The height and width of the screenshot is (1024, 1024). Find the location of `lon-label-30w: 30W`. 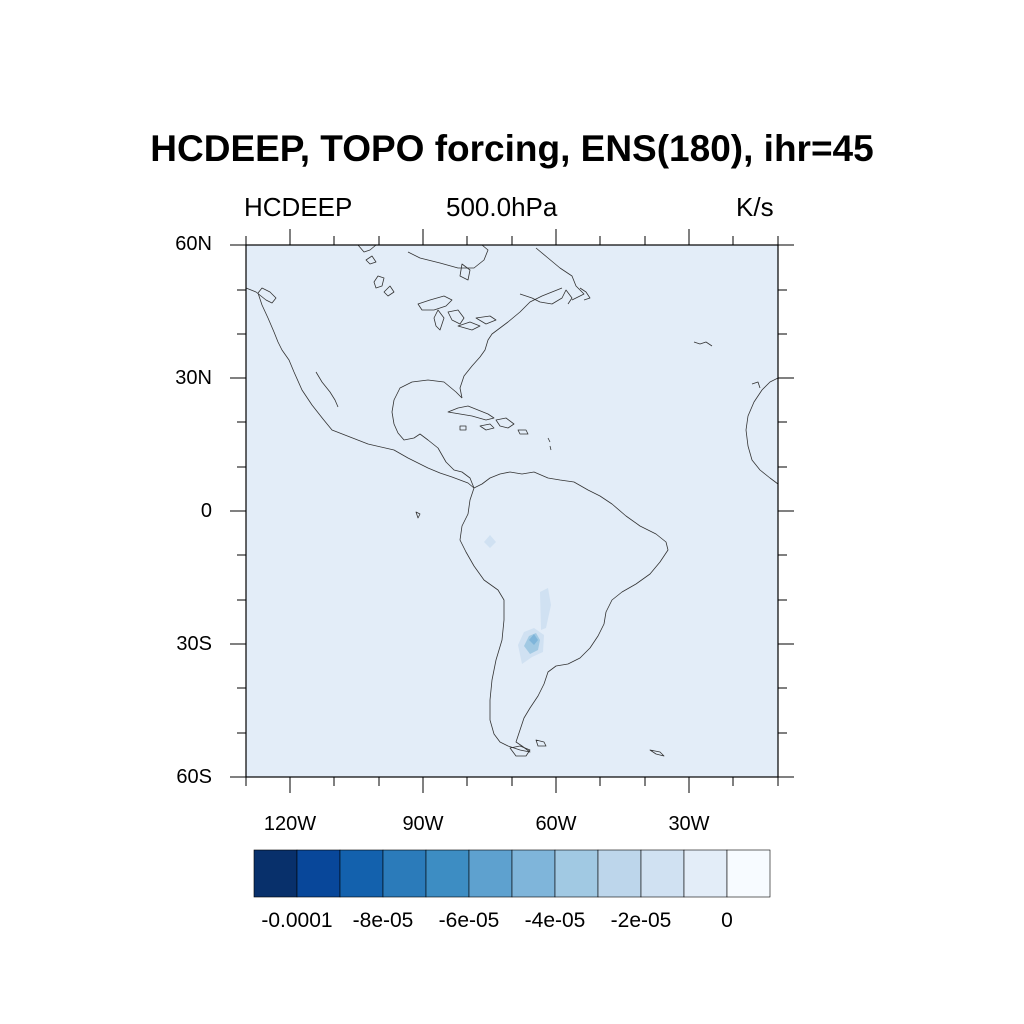

lon-label-30w: 30W is located at coordinates (689, 824).